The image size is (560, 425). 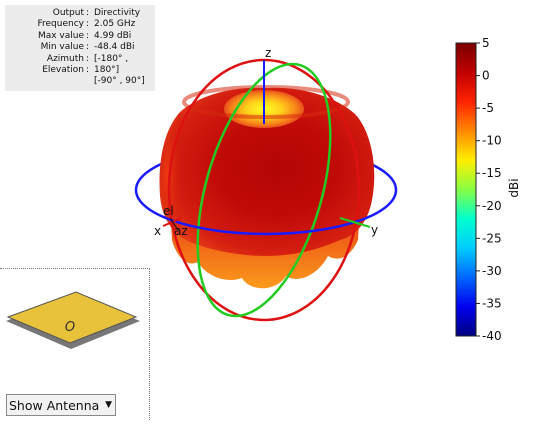 I want to click on info-row-frequency: Frequency:2.05 GHz, so click(x=80, y=24).